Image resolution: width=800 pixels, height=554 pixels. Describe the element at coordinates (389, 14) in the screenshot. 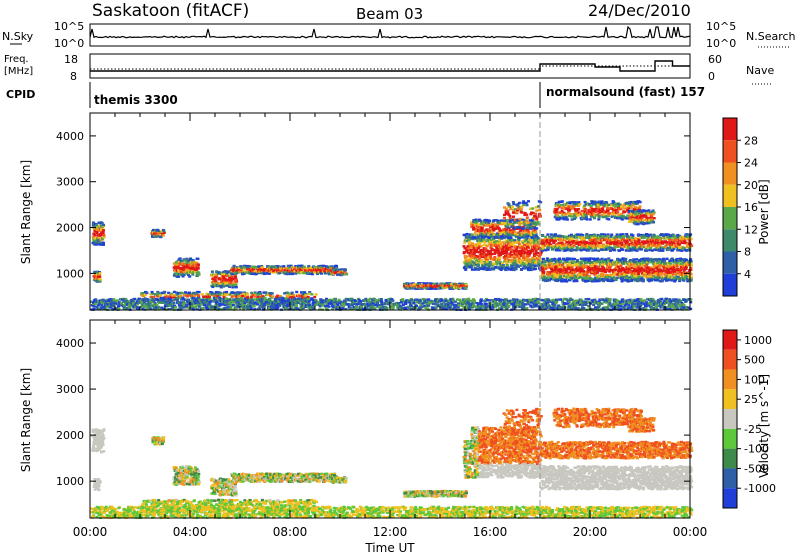

I see `beam-title: Beam 03` at that location.